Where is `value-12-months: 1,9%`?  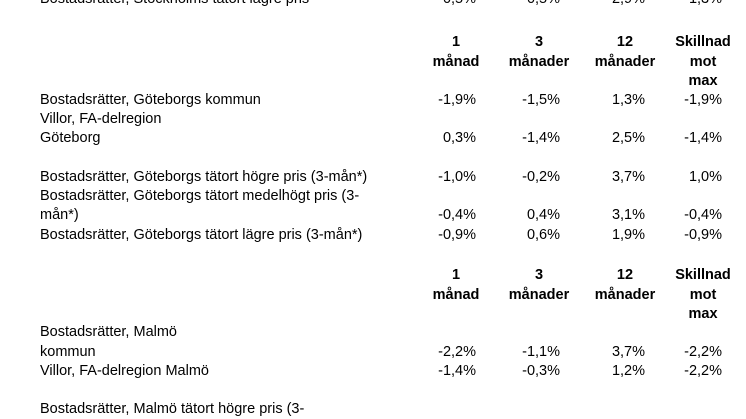
value-12-months: 1,9% is located at coordinates (628, 235).